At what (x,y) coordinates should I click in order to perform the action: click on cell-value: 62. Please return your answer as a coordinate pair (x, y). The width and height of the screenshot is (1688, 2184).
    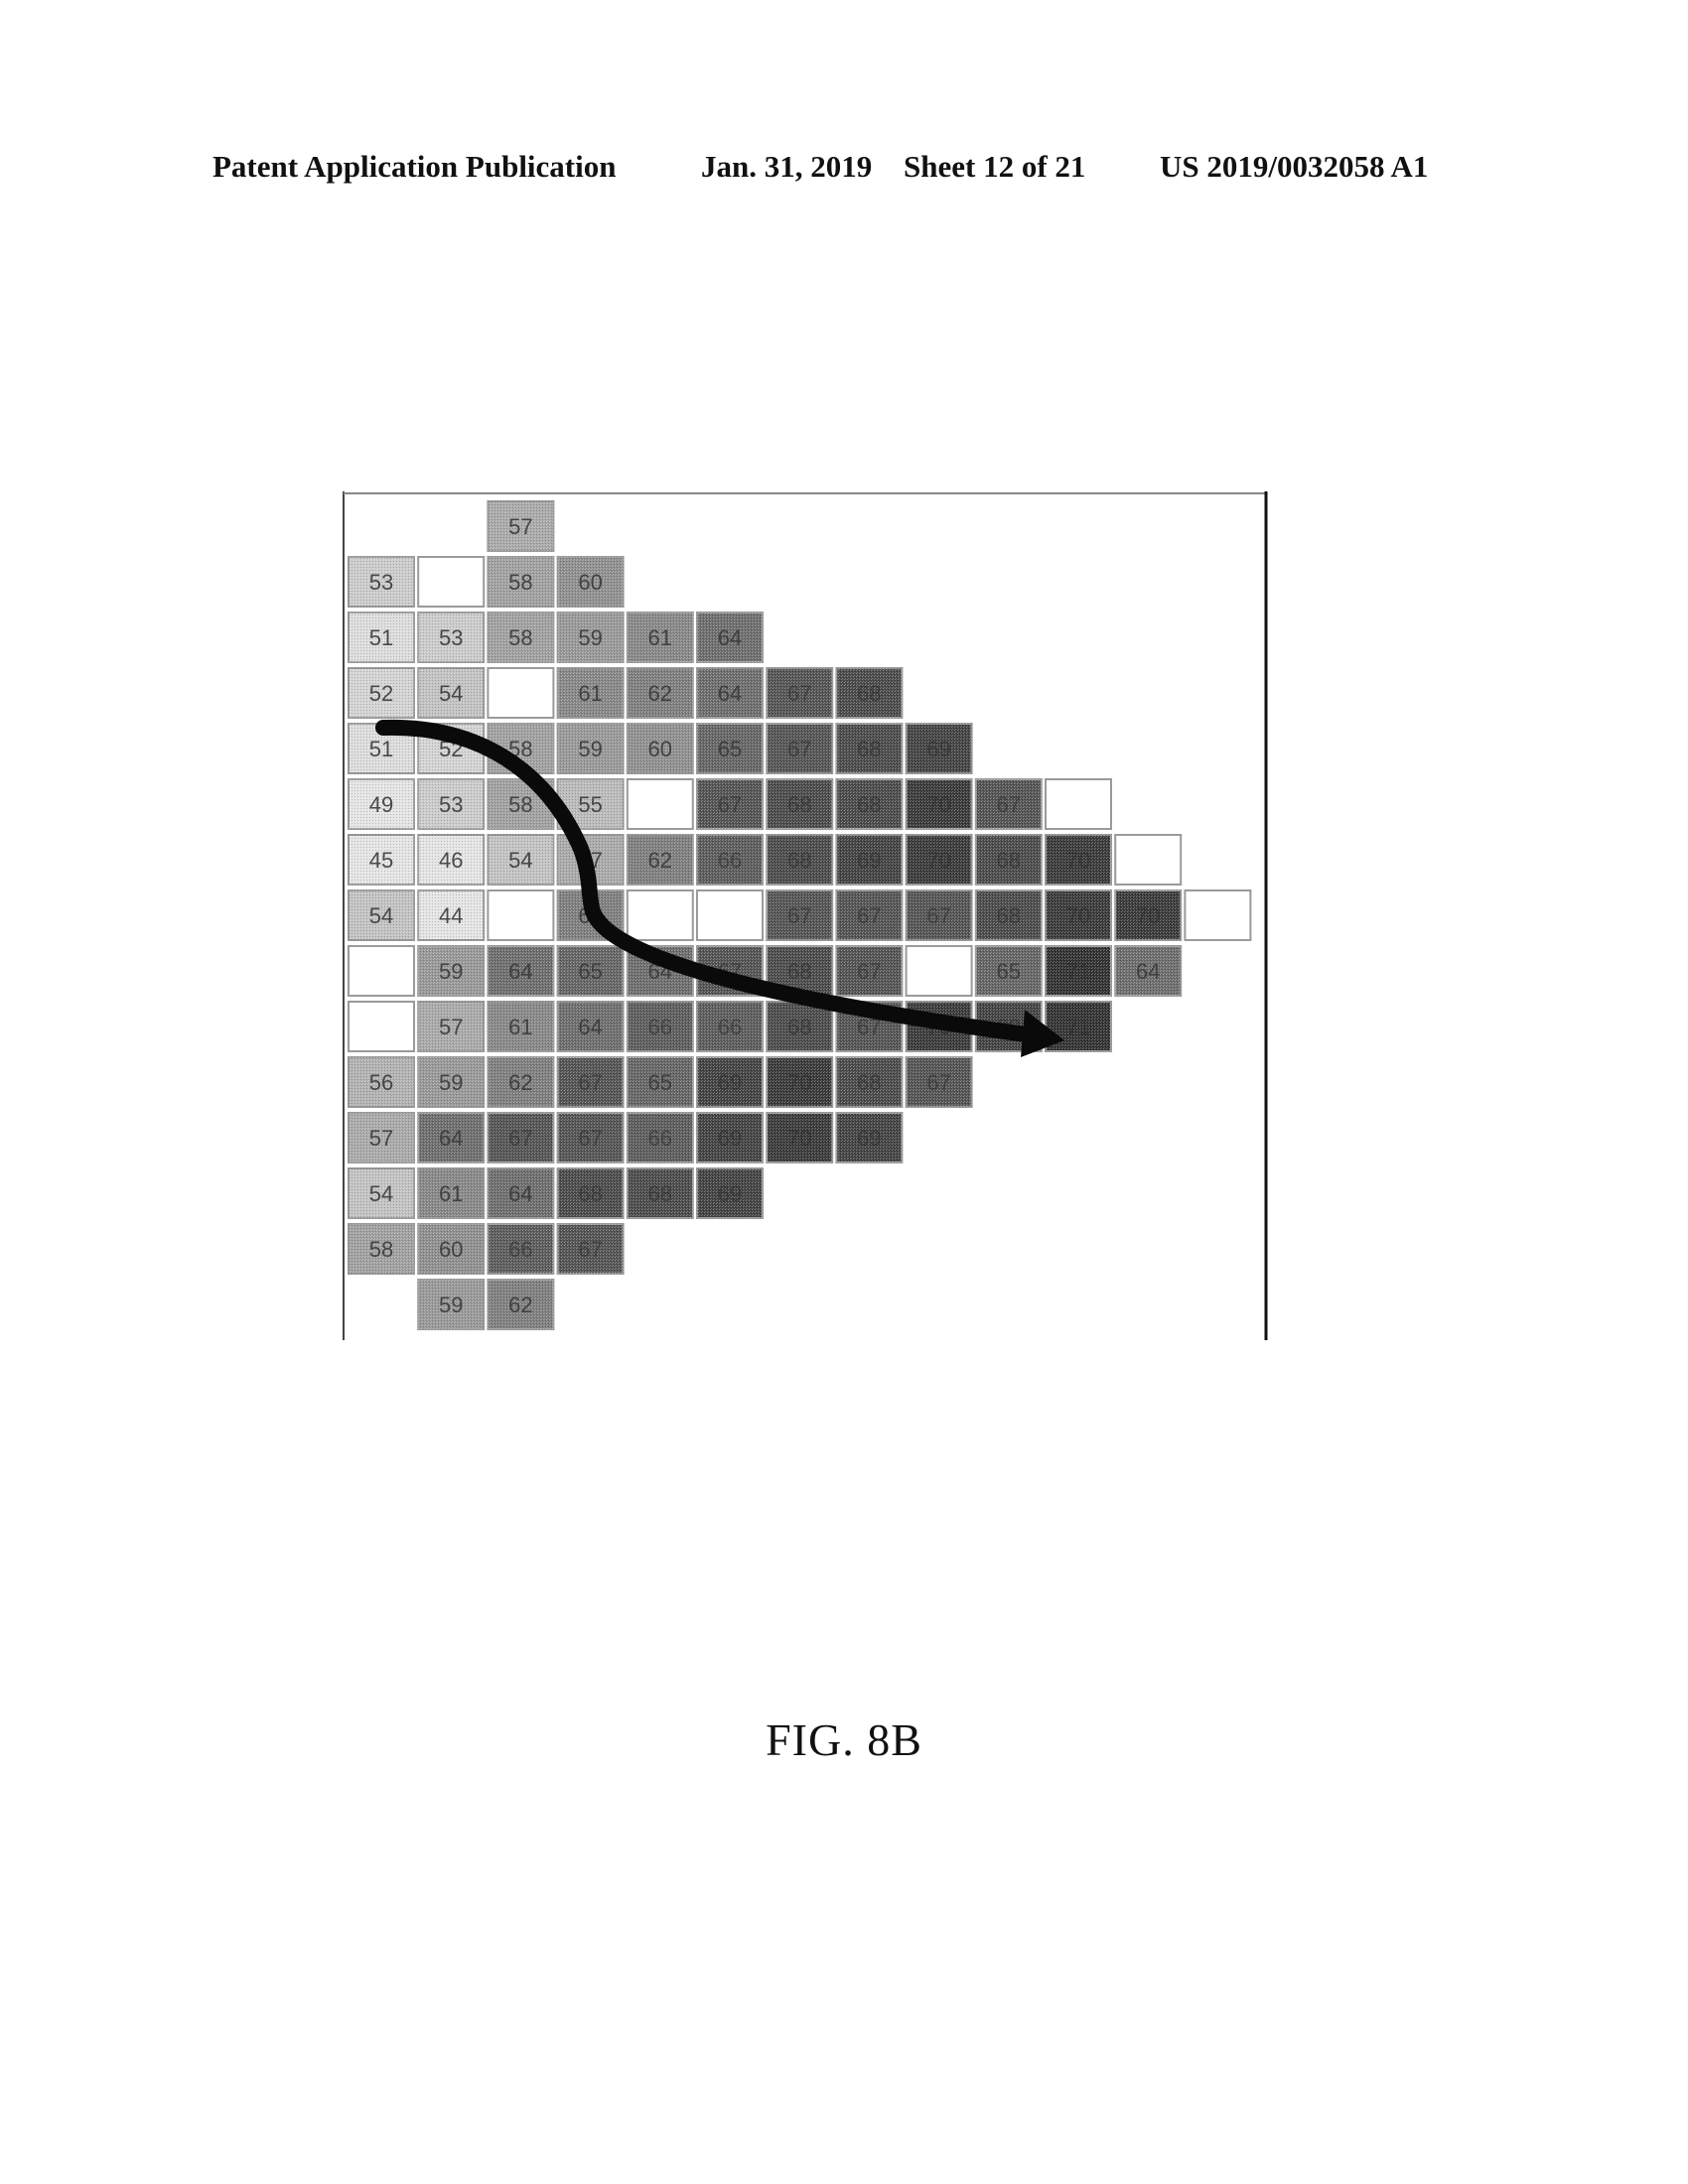
    Looking at the image, I should click on (660, 860).